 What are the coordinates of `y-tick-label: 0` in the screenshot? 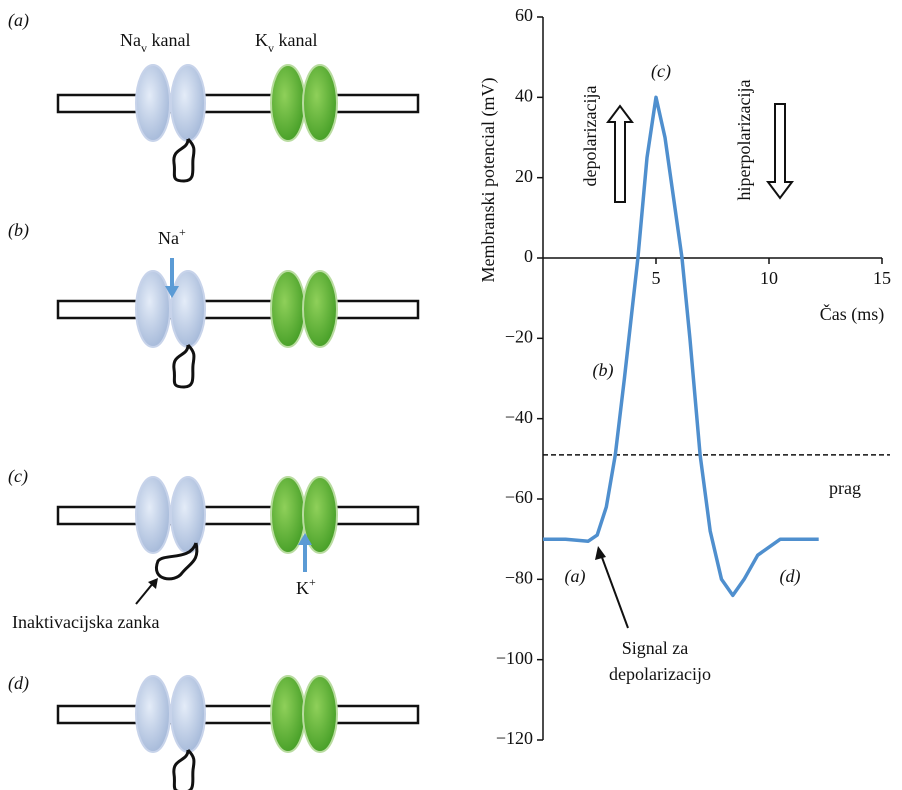 It's located at (528, 256).